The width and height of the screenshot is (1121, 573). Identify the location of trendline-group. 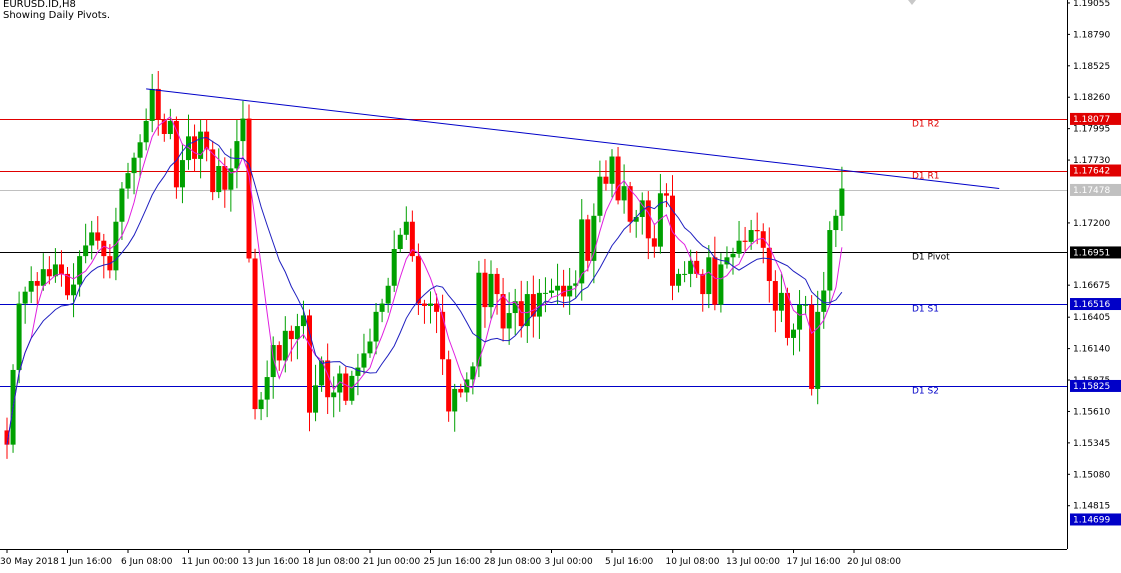
(573, 139).